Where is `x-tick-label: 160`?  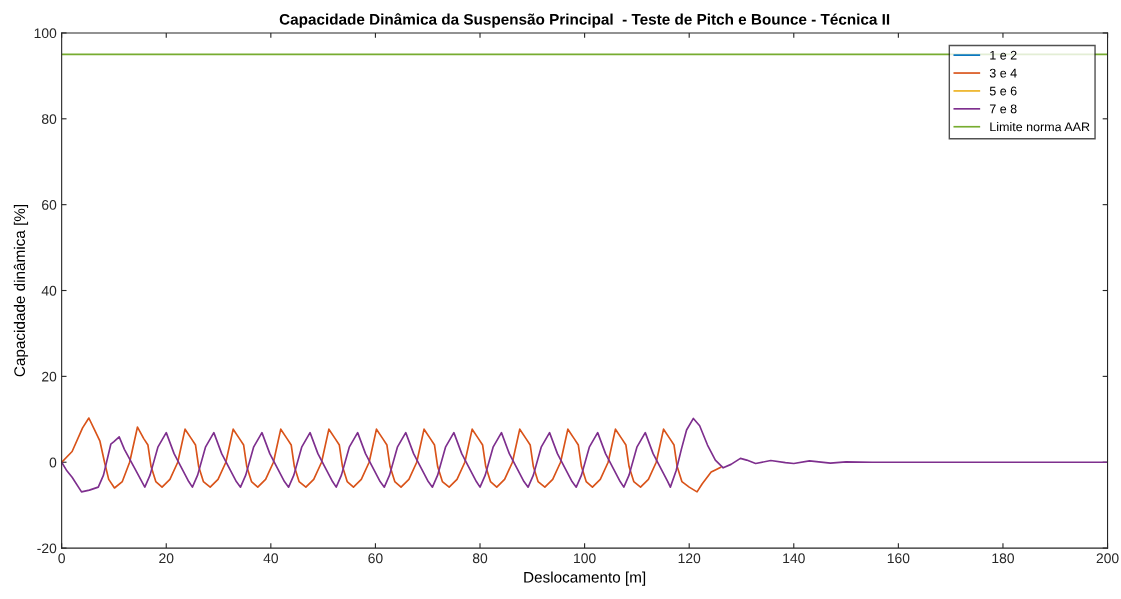
x-tick-label: 160 is located at coordinates (898, 558).